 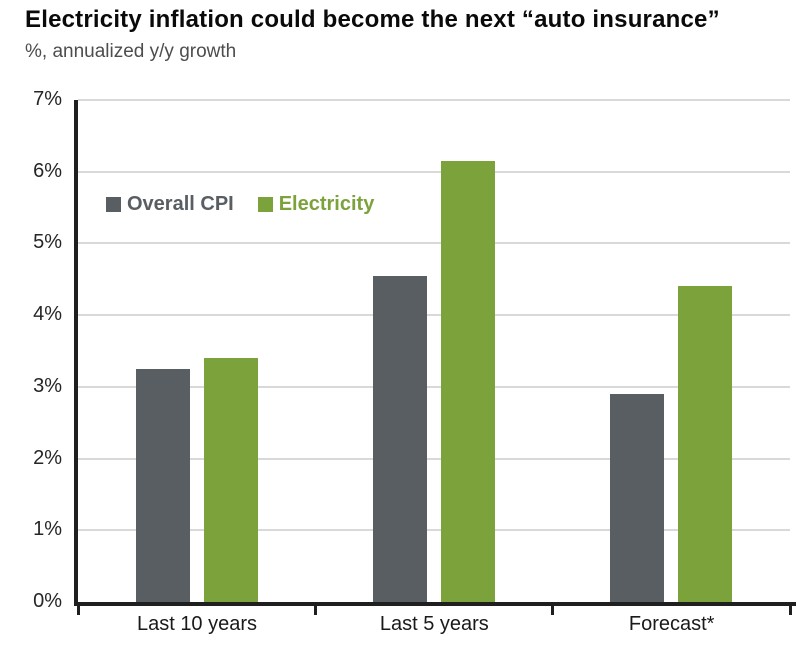 I want to click on chart-subtitle: %, annualized y/y growth, so click(x=131, y=51).